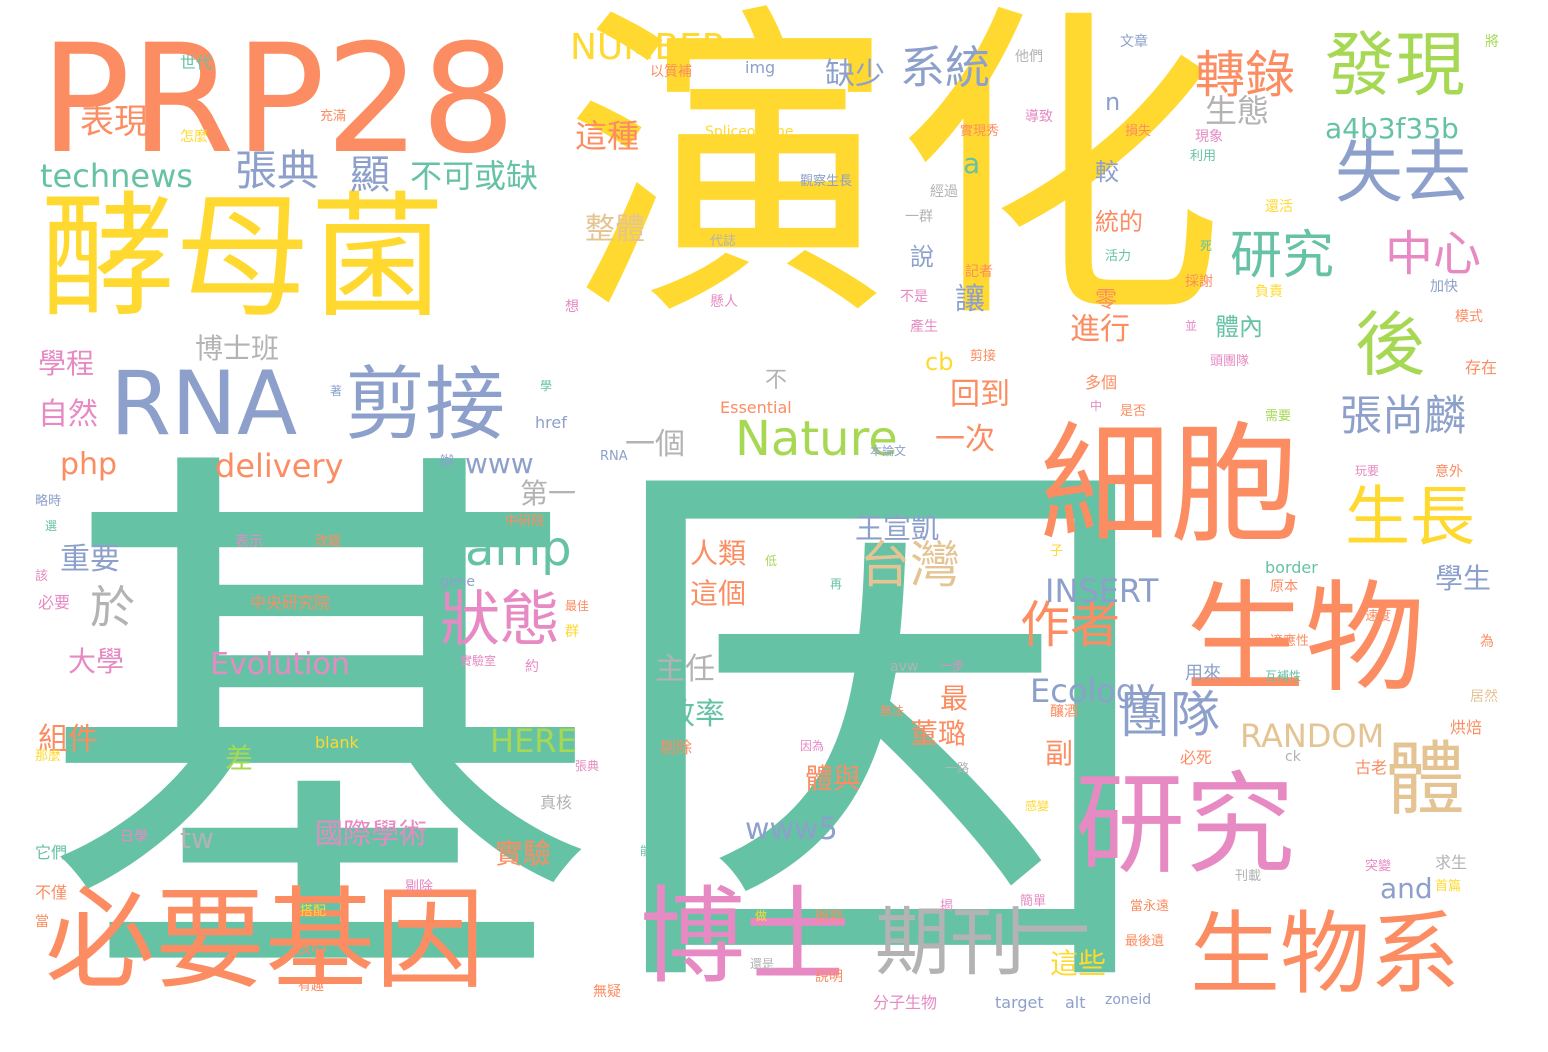 This screenshot has height=1052, width=1548. What do you see at coordinates (1033, 901) in the screenshot?
I see `word-186: 簡單` at bounding box center [1033, 901].